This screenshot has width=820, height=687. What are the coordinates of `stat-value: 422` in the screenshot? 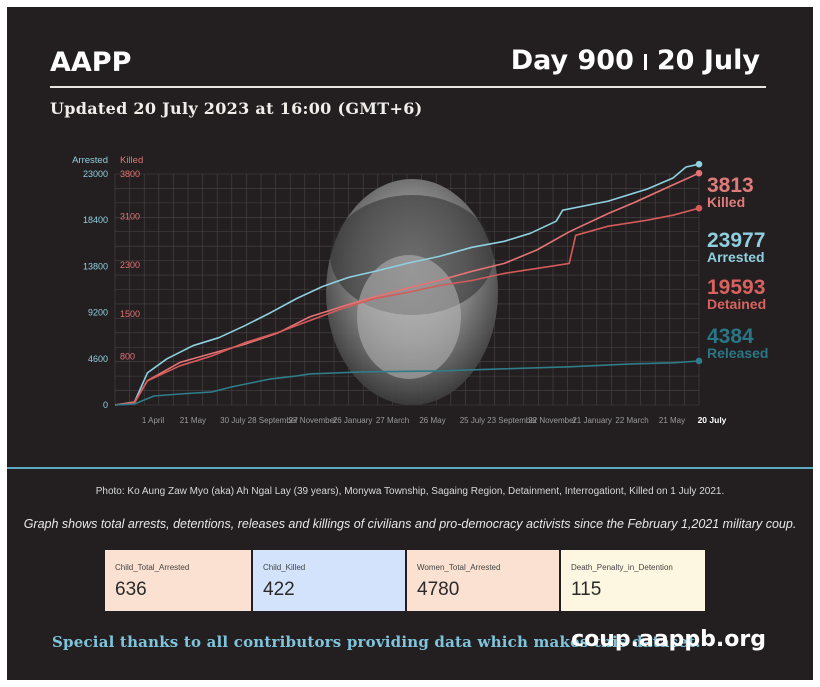 It's located at (279, 589).